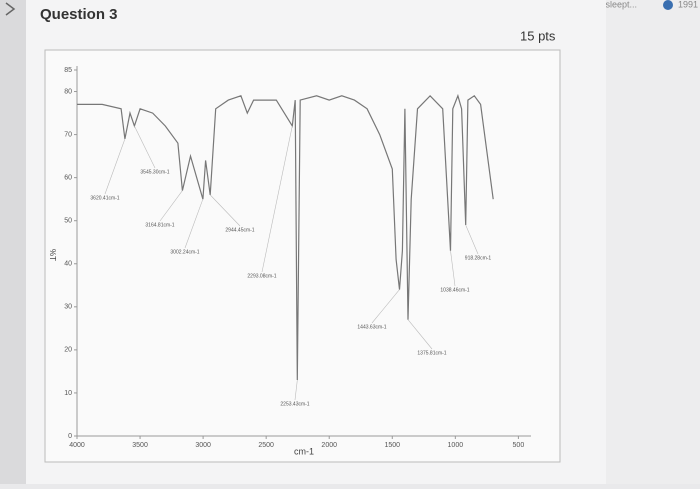 The width and height of the screenshot is (700, 489). Describe the element at coordinates (519, 445) in the screenshot. I see `x-tick-label: 500` at that location.